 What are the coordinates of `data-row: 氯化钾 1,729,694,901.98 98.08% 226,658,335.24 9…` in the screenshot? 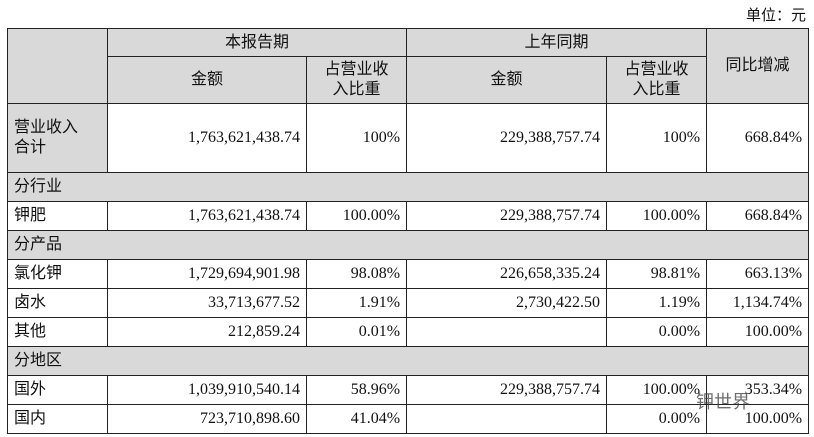 It's located at (408, 274).